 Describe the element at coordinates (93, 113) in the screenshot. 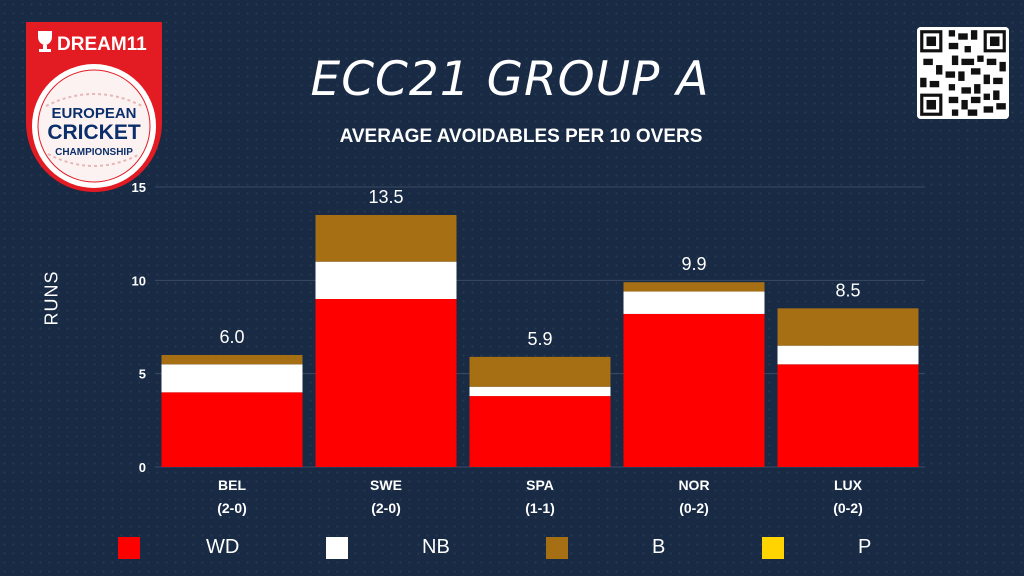

I see `logo-line1: EUROPEAN` at that location.